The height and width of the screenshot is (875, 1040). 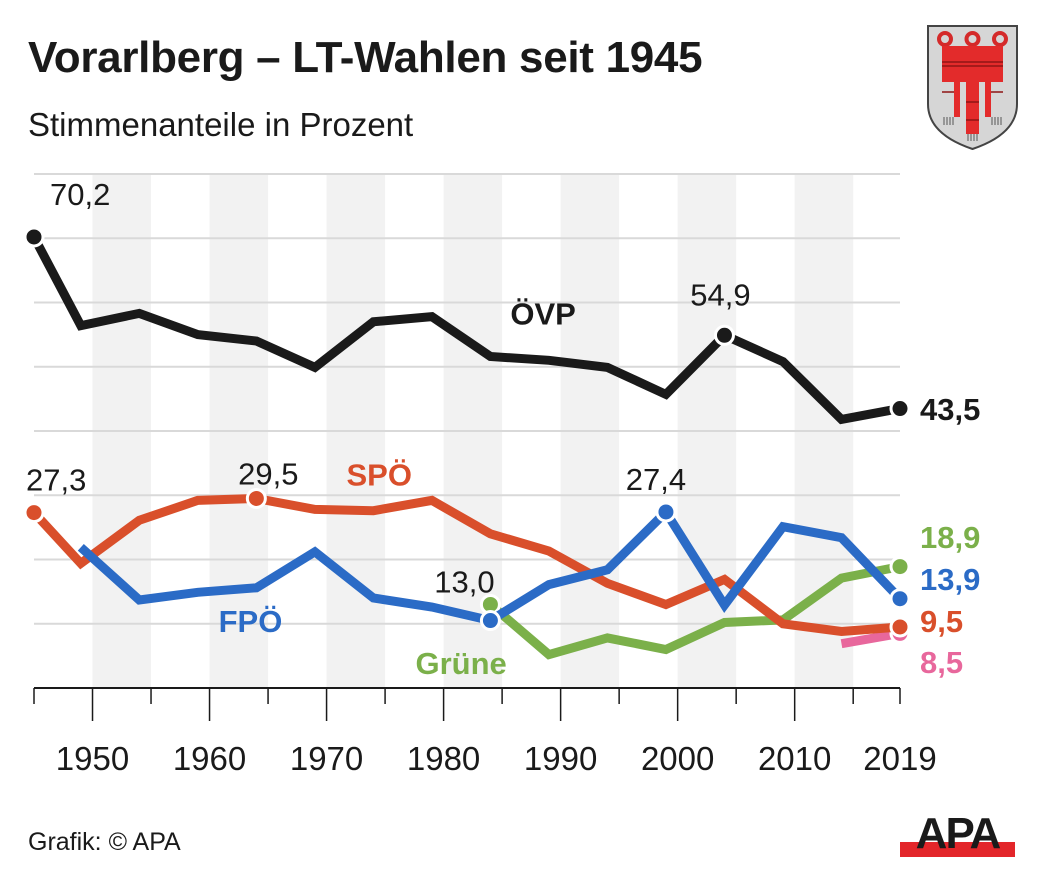 I want to click on x-axis: 1950 1960 1970 1980 1990 2000 2010 2019, so click(x=485, y=732).